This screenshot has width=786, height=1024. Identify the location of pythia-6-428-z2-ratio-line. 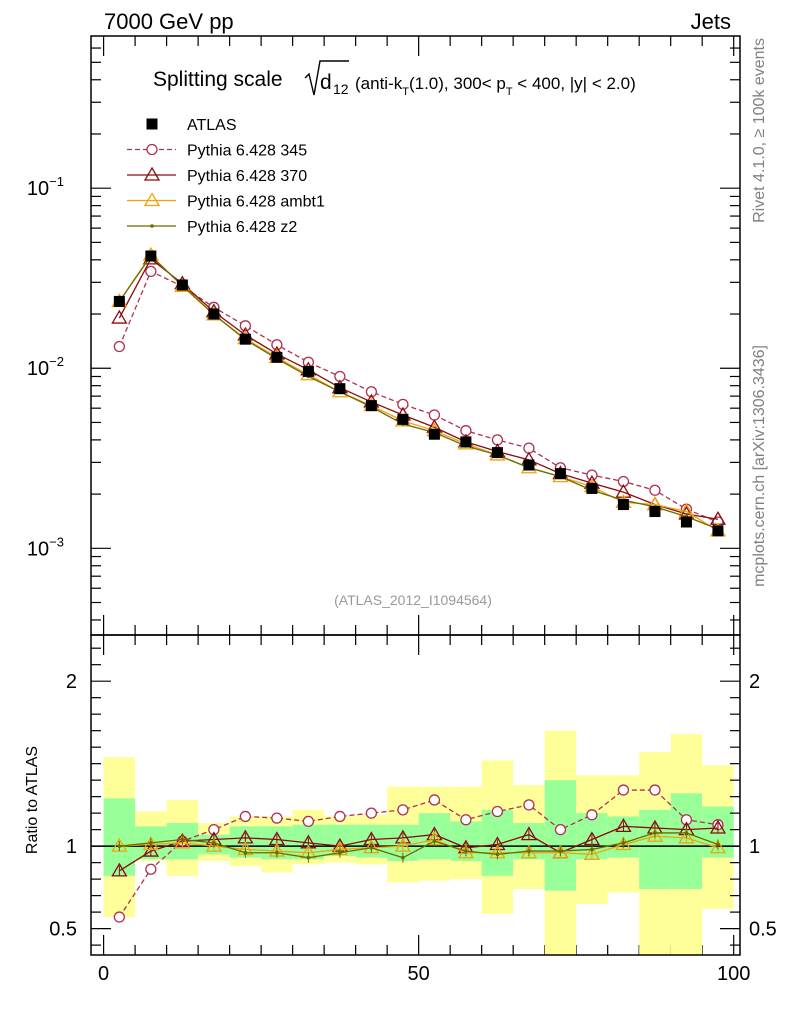
(419, 845).